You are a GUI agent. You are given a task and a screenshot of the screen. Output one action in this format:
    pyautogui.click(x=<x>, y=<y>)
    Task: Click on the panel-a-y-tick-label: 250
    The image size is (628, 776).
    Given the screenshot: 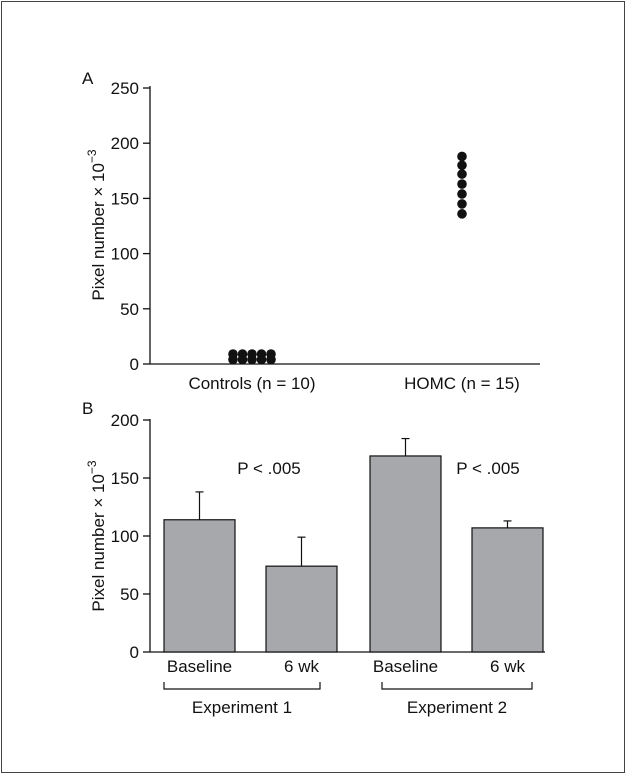 What is the action you would take?
    pyautogui.click(x=125, y=88)
    